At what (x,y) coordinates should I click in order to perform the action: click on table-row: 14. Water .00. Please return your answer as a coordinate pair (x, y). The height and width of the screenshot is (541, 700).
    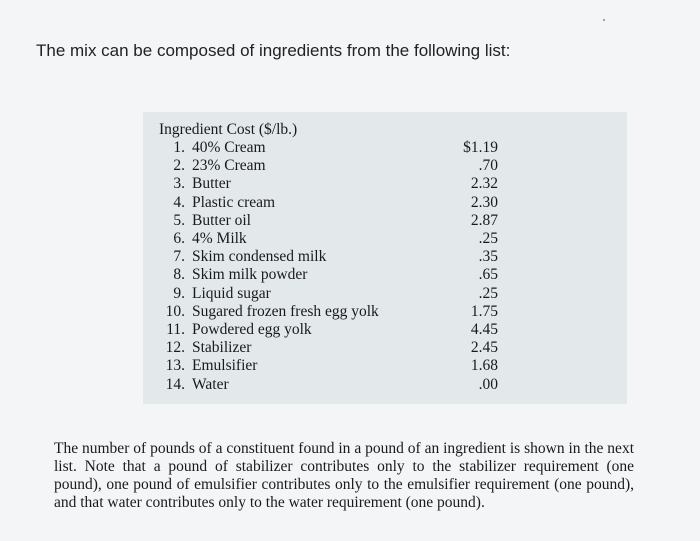
    Looking at the image, I should click on (350, 385).